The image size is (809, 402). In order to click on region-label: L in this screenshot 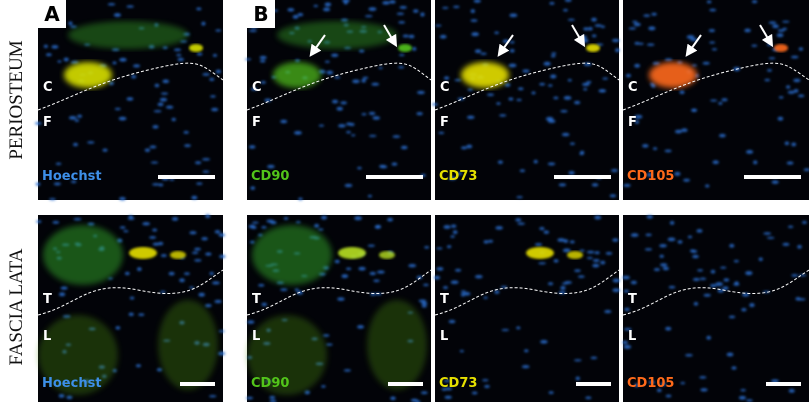, I will do `click(47, 336)`.